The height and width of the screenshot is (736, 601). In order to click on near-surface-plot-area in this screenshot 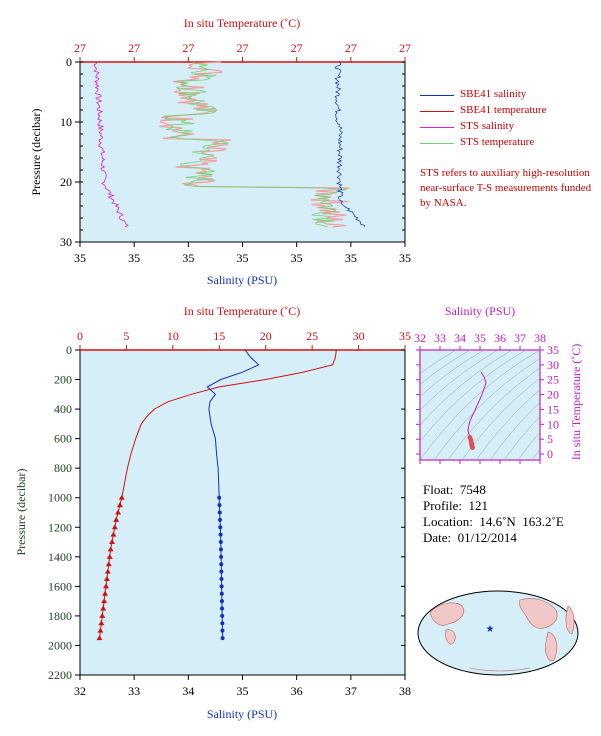, I will do `click(242, 152)`.